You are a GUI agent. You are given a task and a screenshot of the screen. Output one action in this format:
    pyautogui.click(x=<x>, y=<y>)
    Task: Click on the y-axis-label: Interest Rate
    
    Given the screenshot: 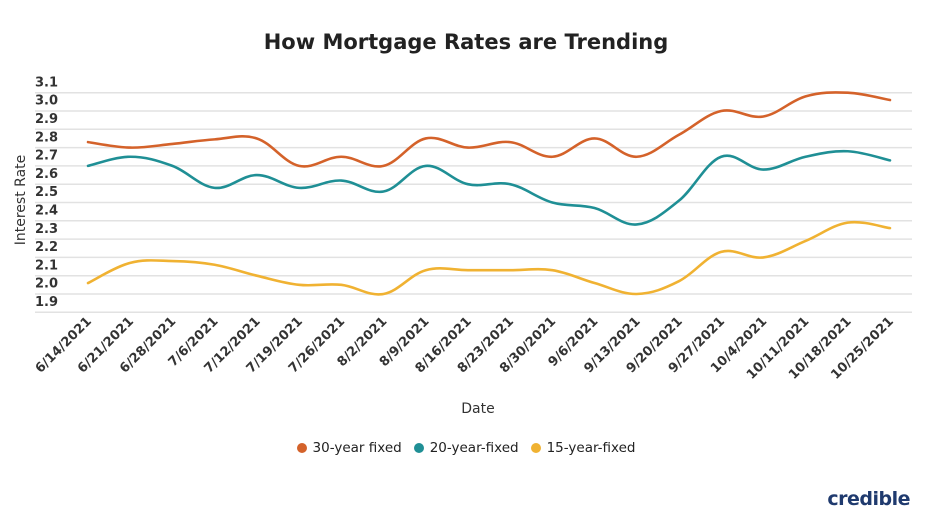 What is the action you would take?
    pyautogui.click(x=21, y=200)
    